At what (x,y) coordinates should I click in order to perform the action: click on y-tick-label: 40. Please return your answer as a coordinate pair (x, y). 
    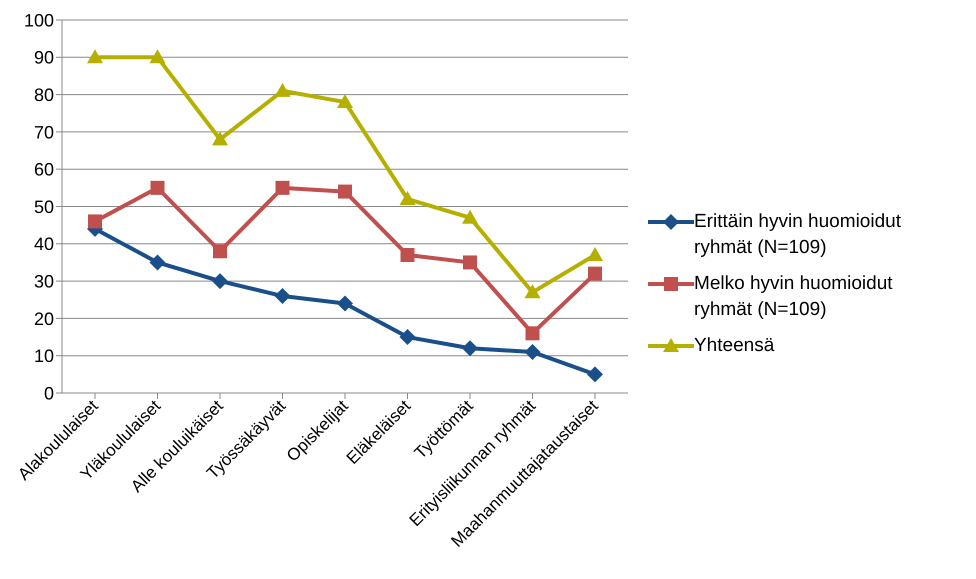
    Looking at the image, I should click on (44, 244).